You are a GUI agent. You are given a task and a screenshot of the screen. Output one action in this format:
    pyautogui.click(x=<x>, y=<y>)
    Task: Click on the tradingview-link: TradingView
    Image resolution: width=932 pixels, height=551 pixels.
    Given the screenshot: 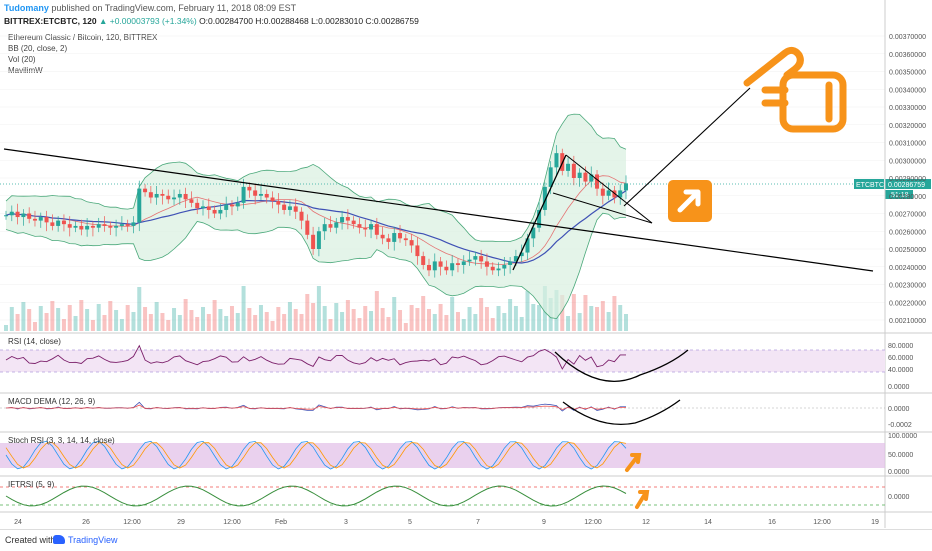 What is the action you would take?
    pyautogui.click(x=93, y=540)
    